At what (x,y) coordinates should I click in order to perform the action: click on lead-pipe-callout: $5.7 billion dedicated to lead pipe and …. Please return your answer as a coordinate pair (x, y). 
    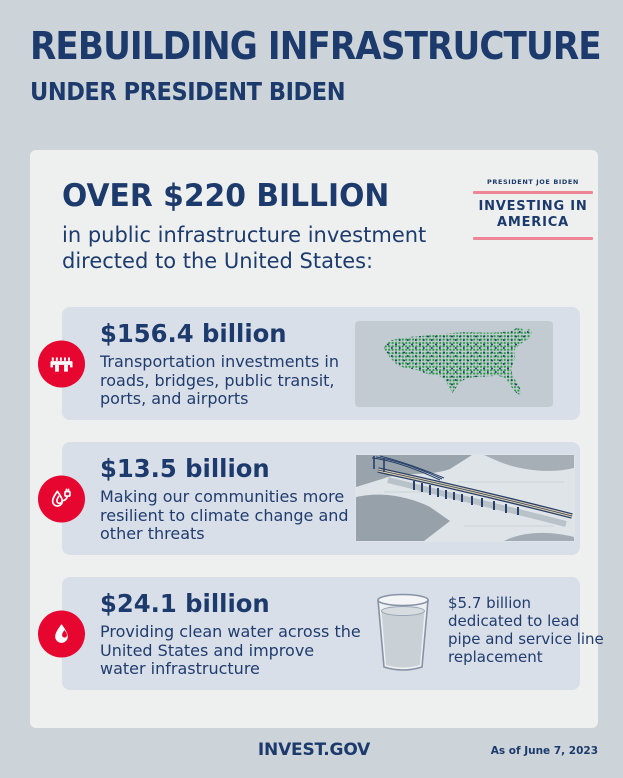
    Looking at the image, I should click on (526, 630).